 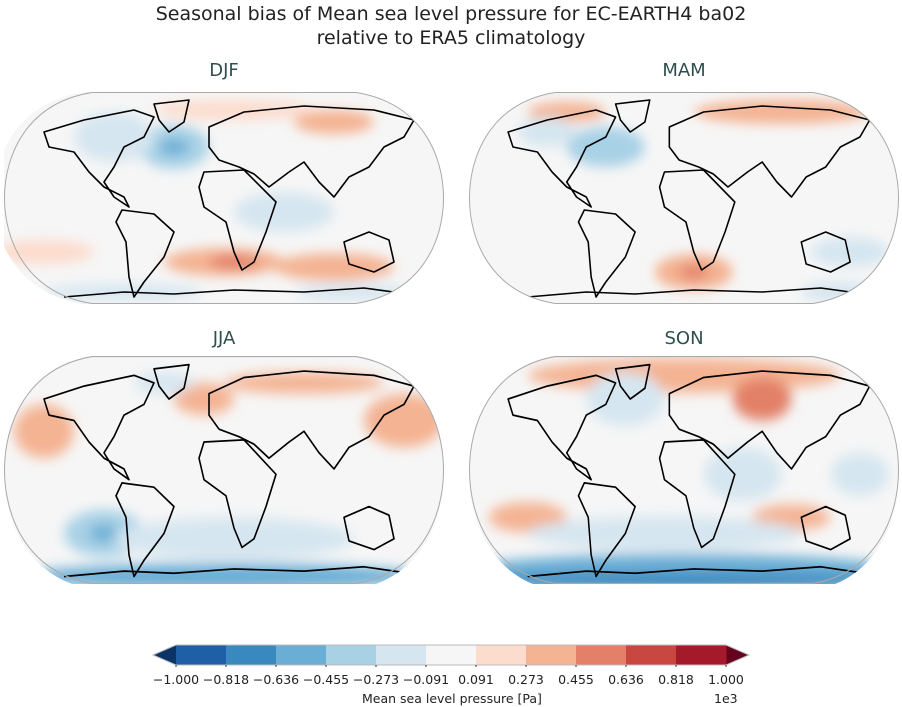 I want to click on colorbar-under-extension, so click(x=164, y=655).